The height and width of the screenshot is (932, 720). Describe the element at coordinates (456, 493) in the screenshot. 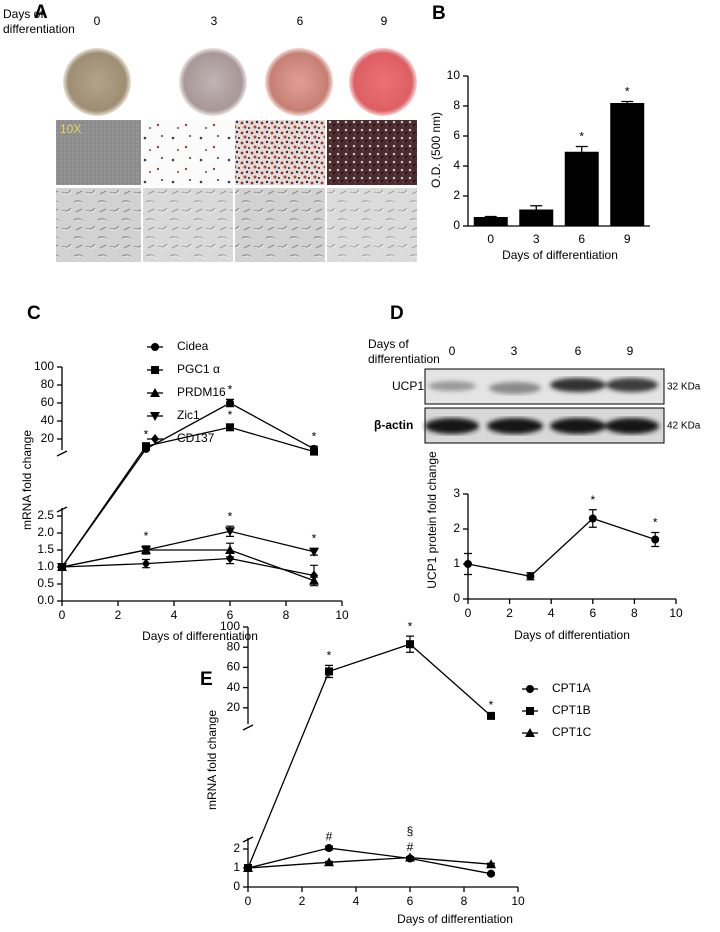

I see `y-tick-label: 3` at that location.